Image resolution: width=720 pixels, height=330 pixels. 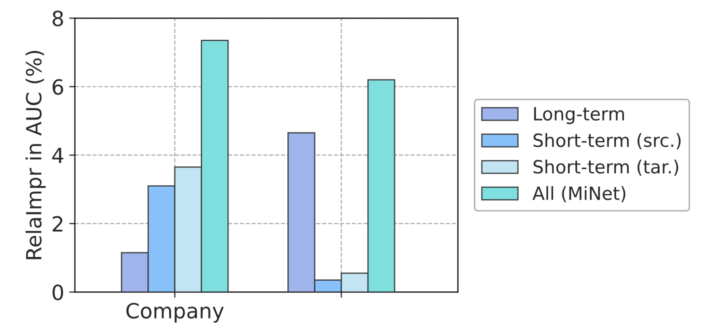 What do you see at coordinates (58, 87) in the screenshot?
I see `y-tick-label: 6` at bounding box center [58, 87].